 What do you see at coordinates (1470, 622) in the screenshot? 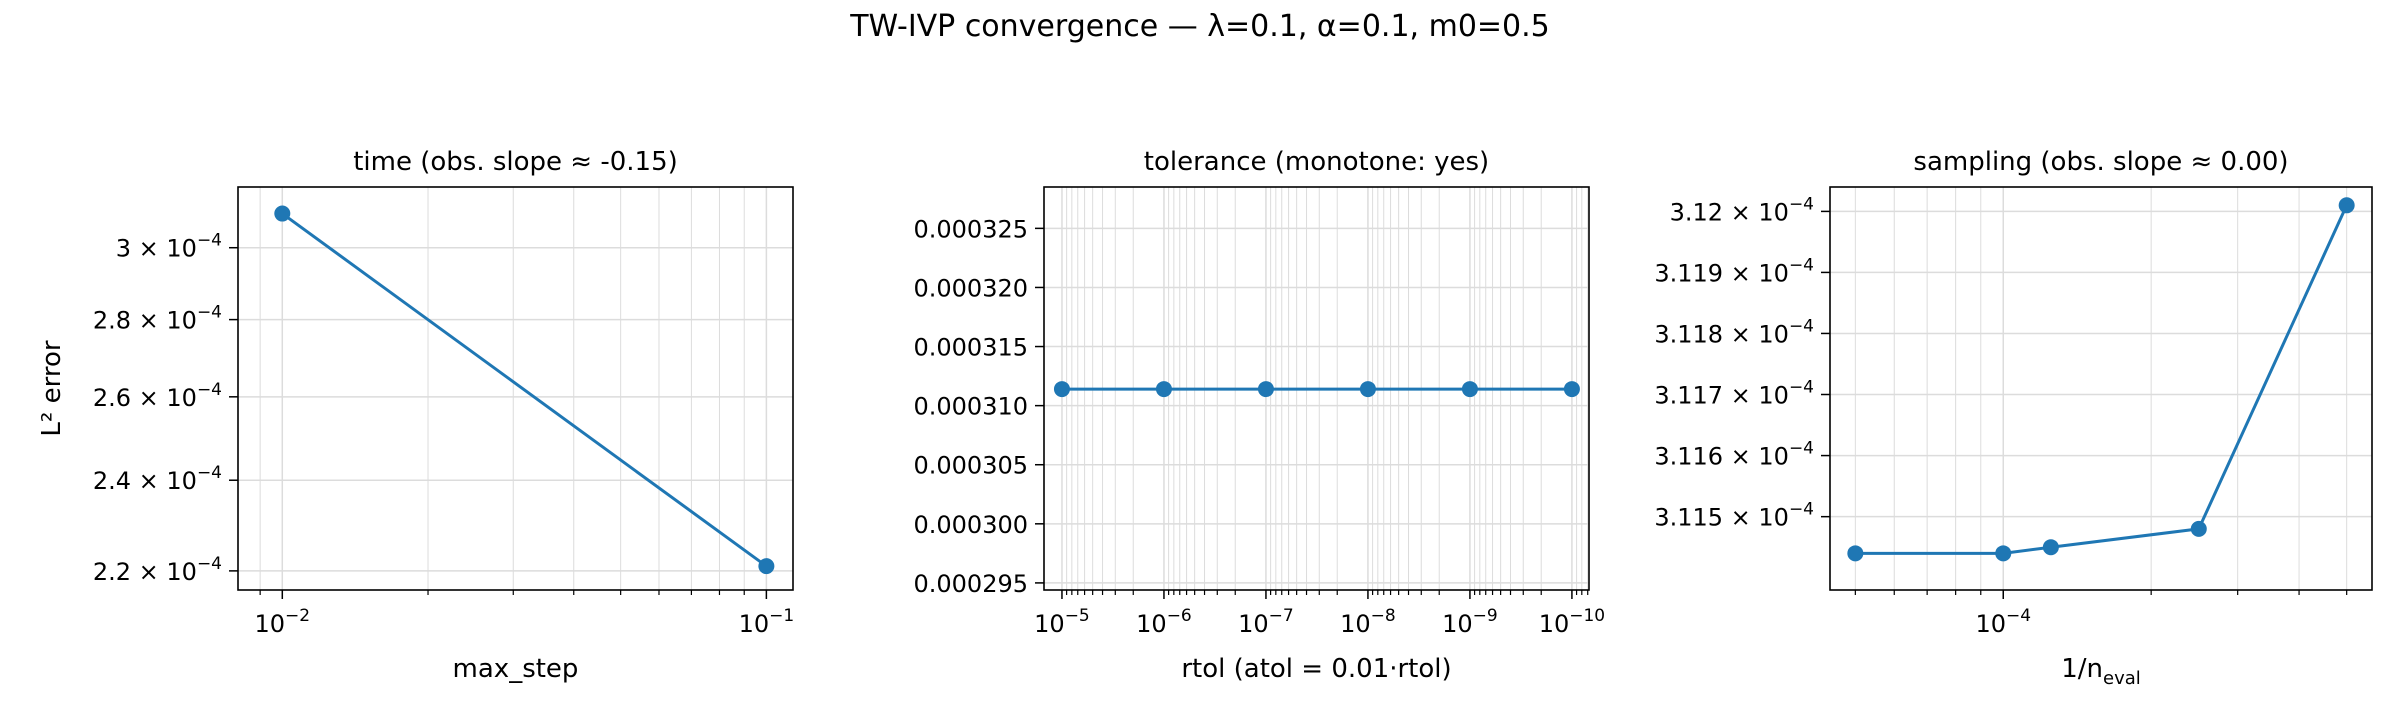
I see `x-tick-label: 10⁻⁹` at bounding box center [1470, 622].